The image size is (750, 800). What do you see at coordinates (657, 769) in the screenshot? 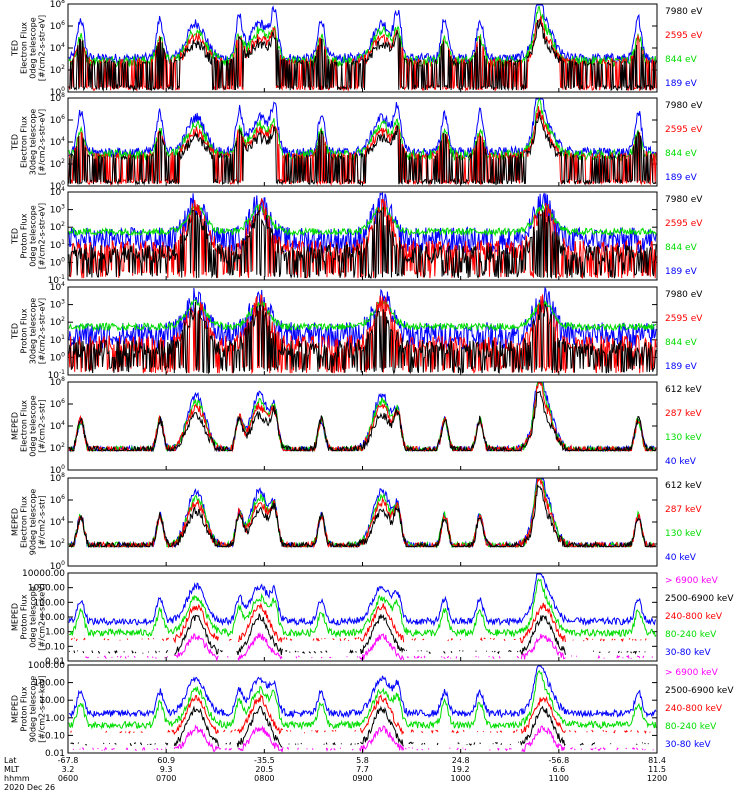
I see `x-tick-label: 11.5` at bounding box center [657, 769].